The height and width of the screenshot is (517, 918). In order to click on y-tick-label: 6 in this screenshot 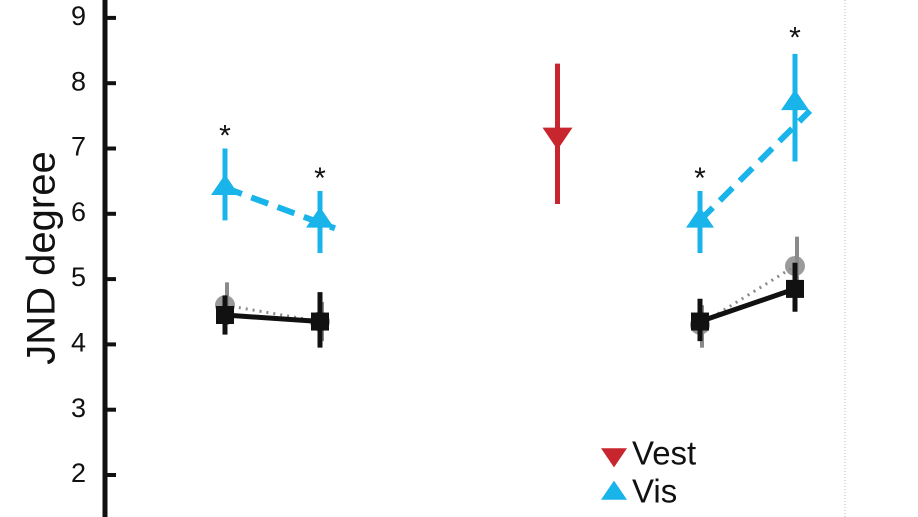, I will do `click(78, 212)`.